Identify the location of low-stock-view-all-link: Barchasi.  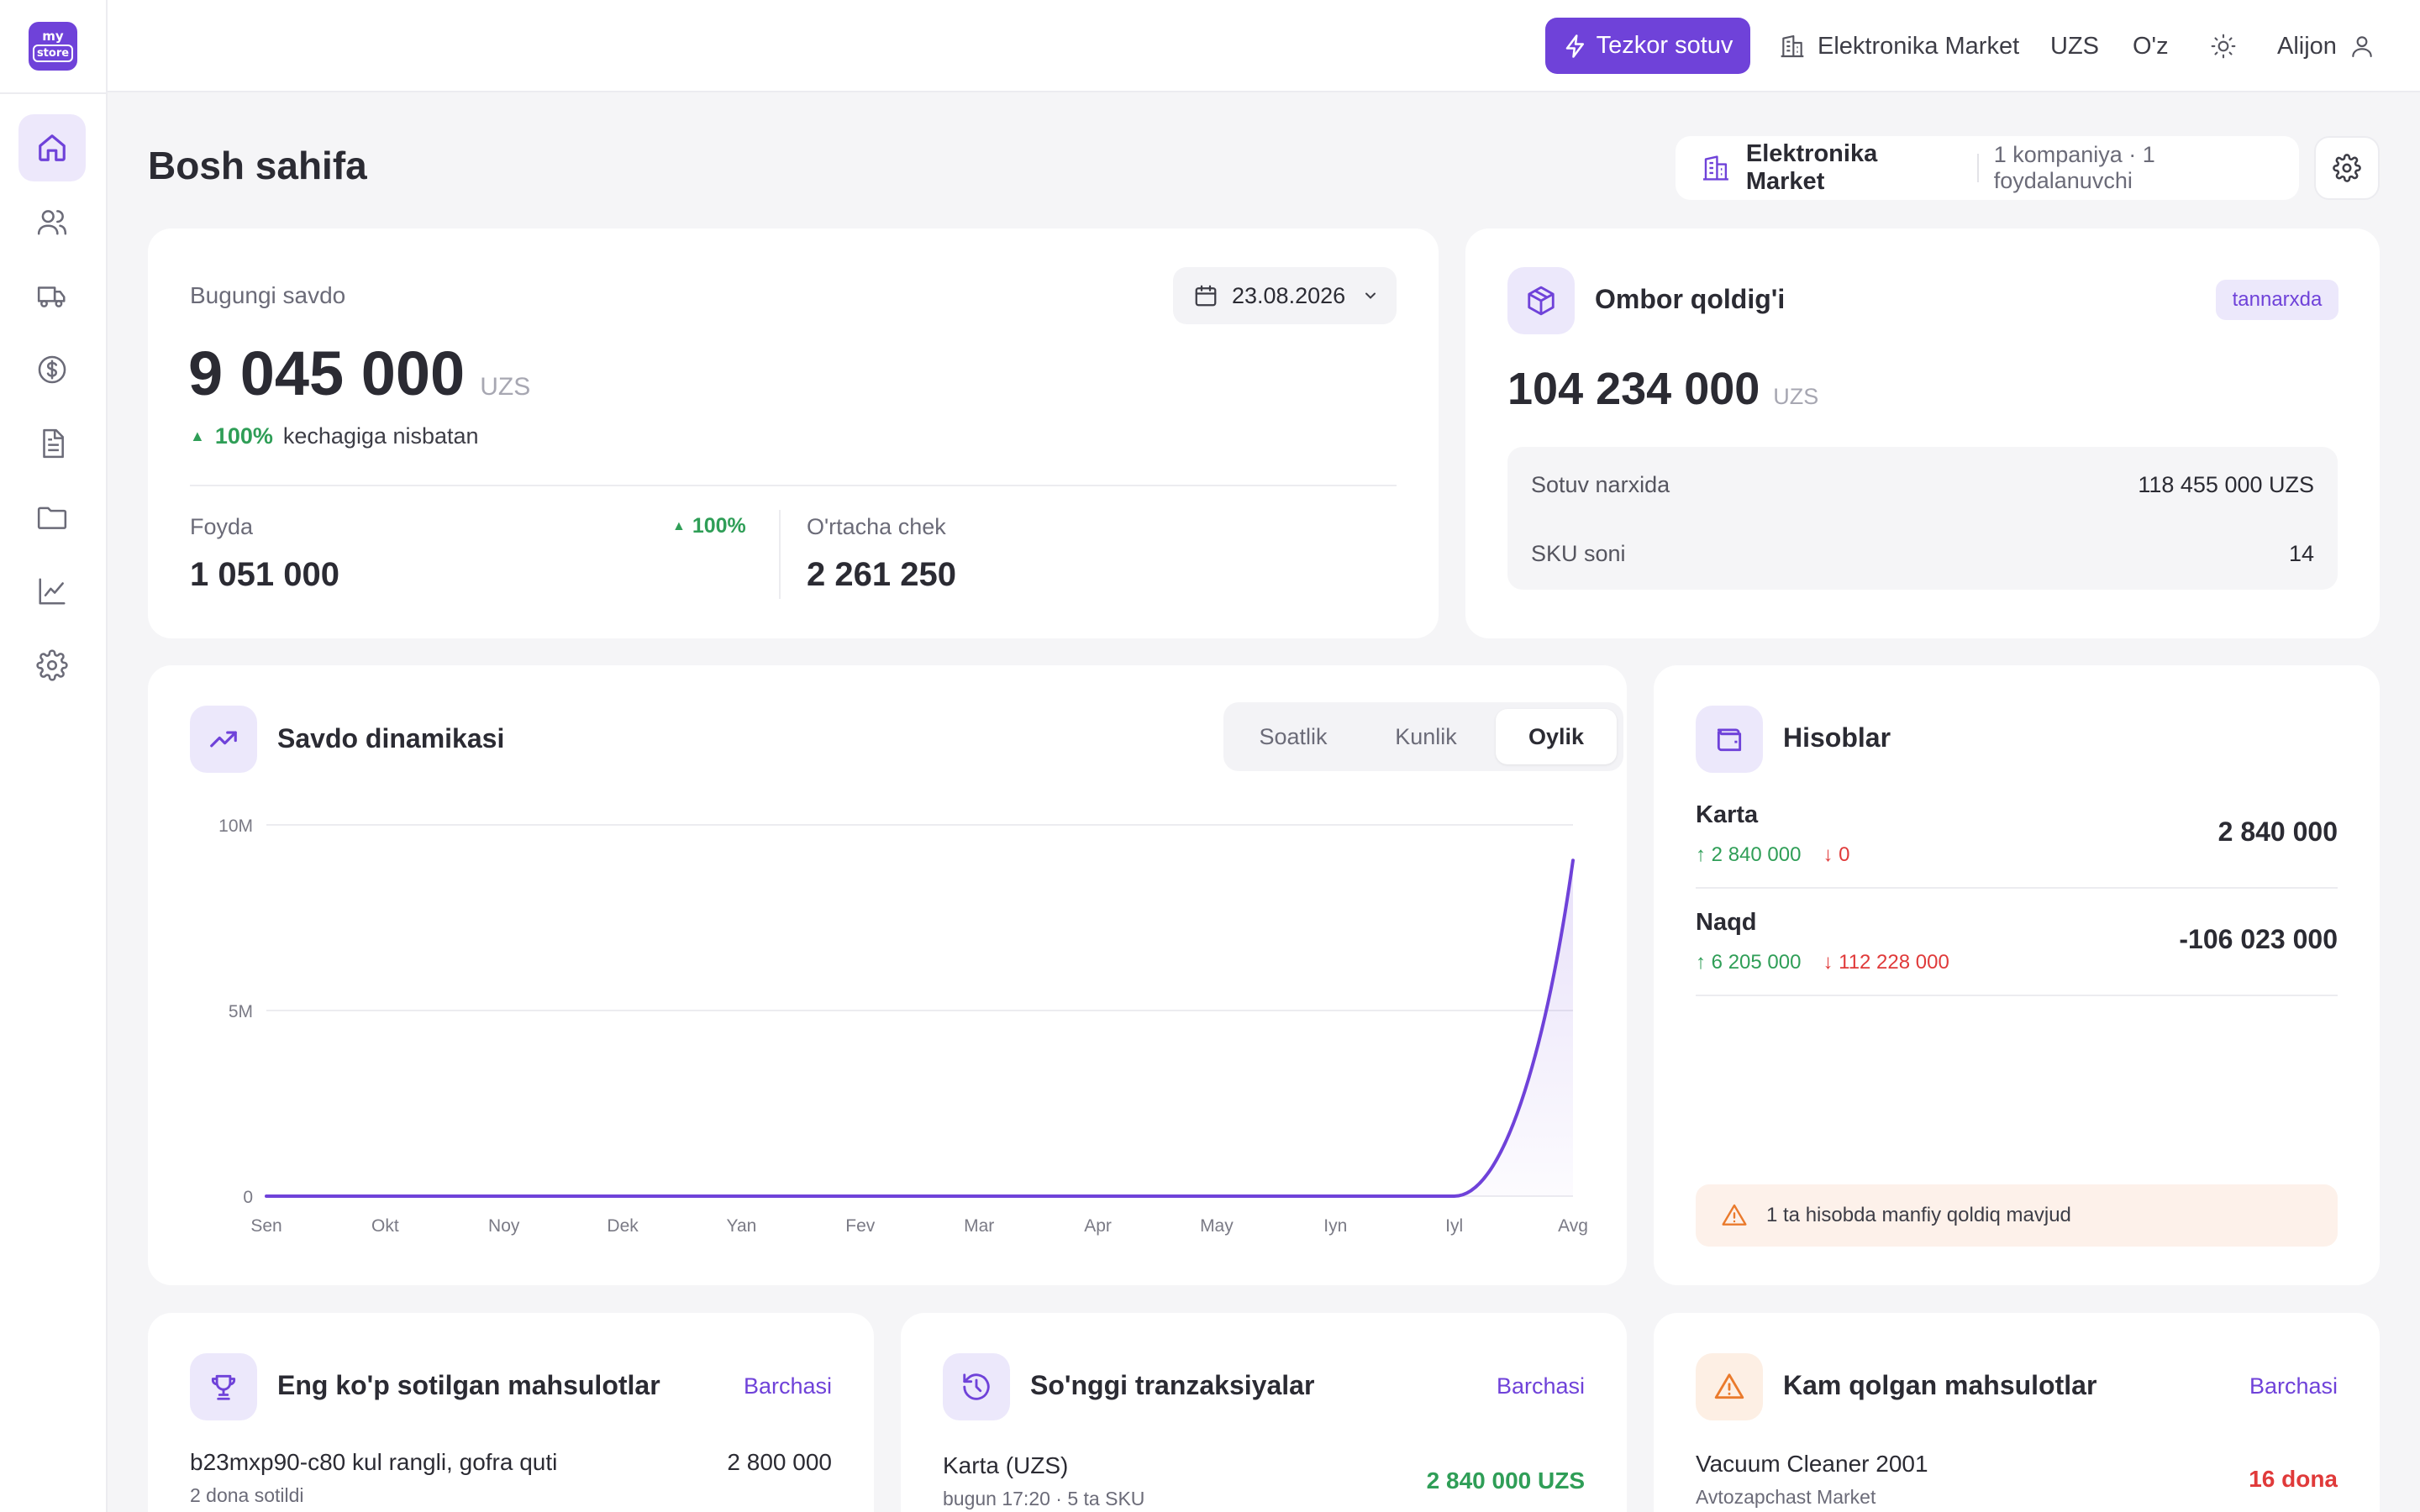
(2293, 1386).